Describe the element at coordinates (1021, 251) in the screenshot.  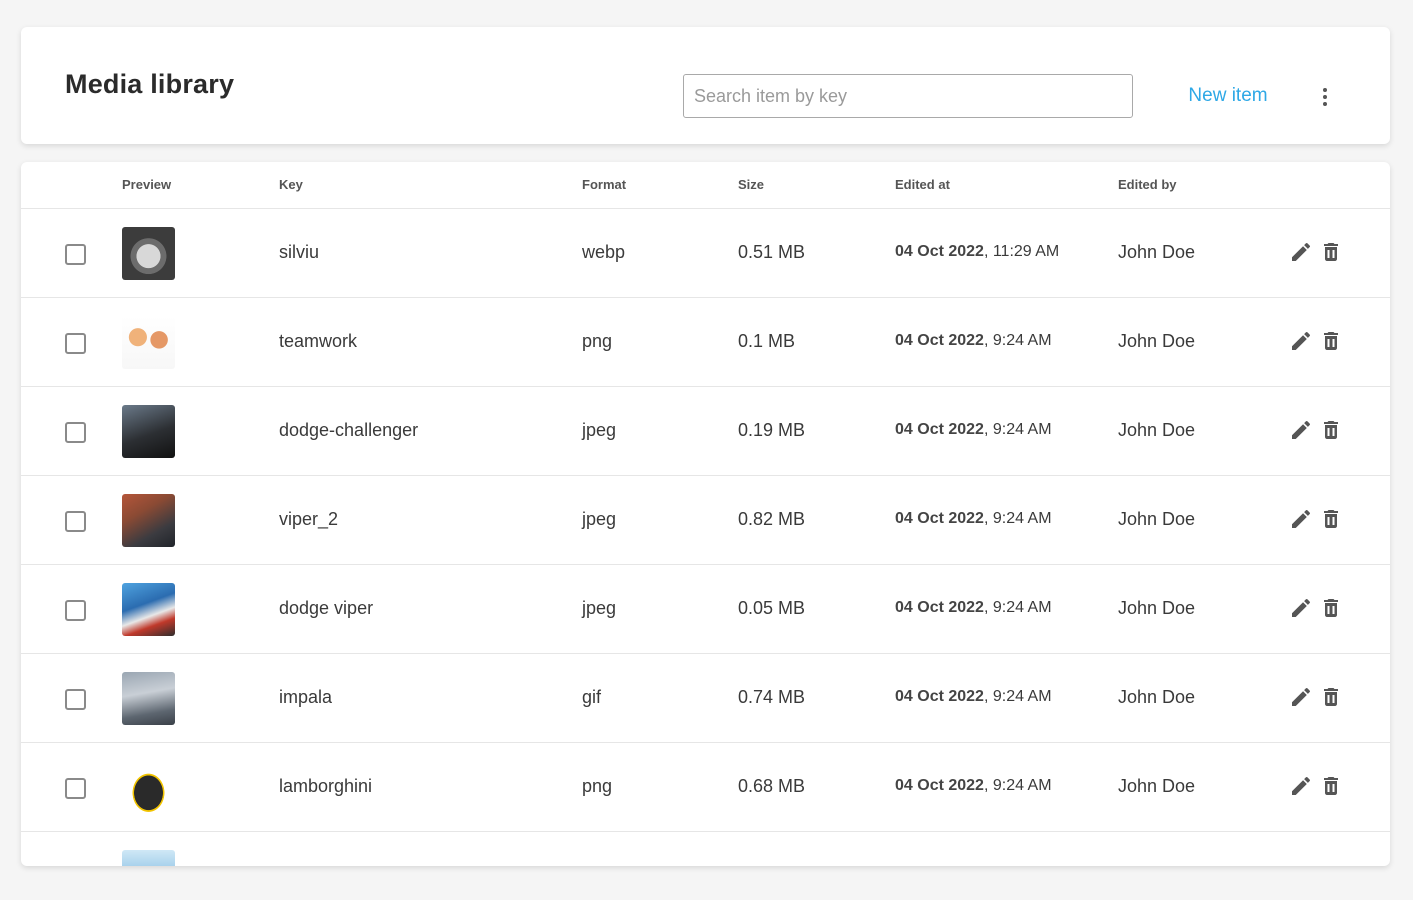
I see `row-edited-time: , 11:29 AM` at that location.